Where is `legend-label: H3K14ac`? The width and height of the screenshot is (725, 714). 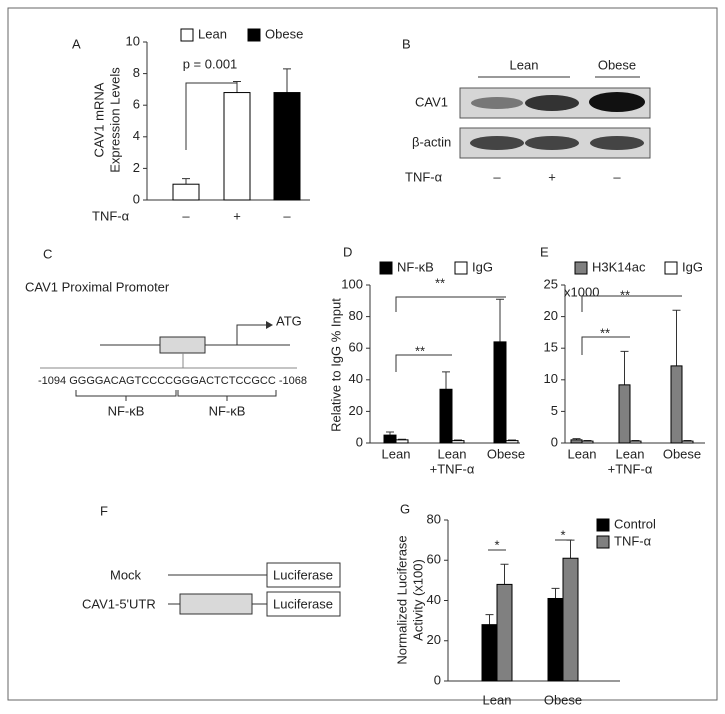 legend-label: H3K14ac is located at coordinates (619, 266).